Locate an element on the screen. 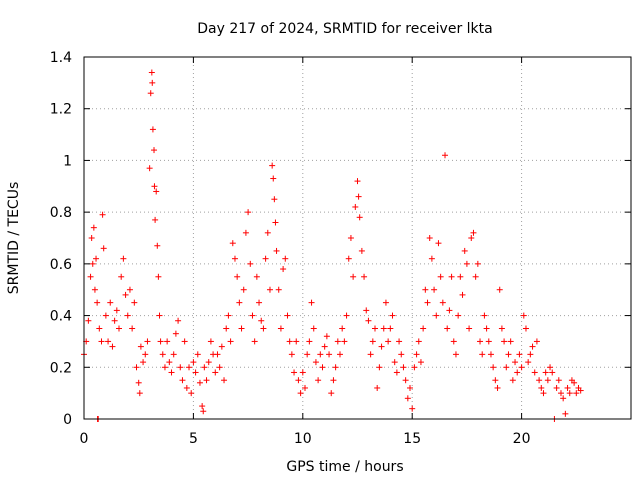  x-tick-label: 10 is located at coordinates (303, 439).